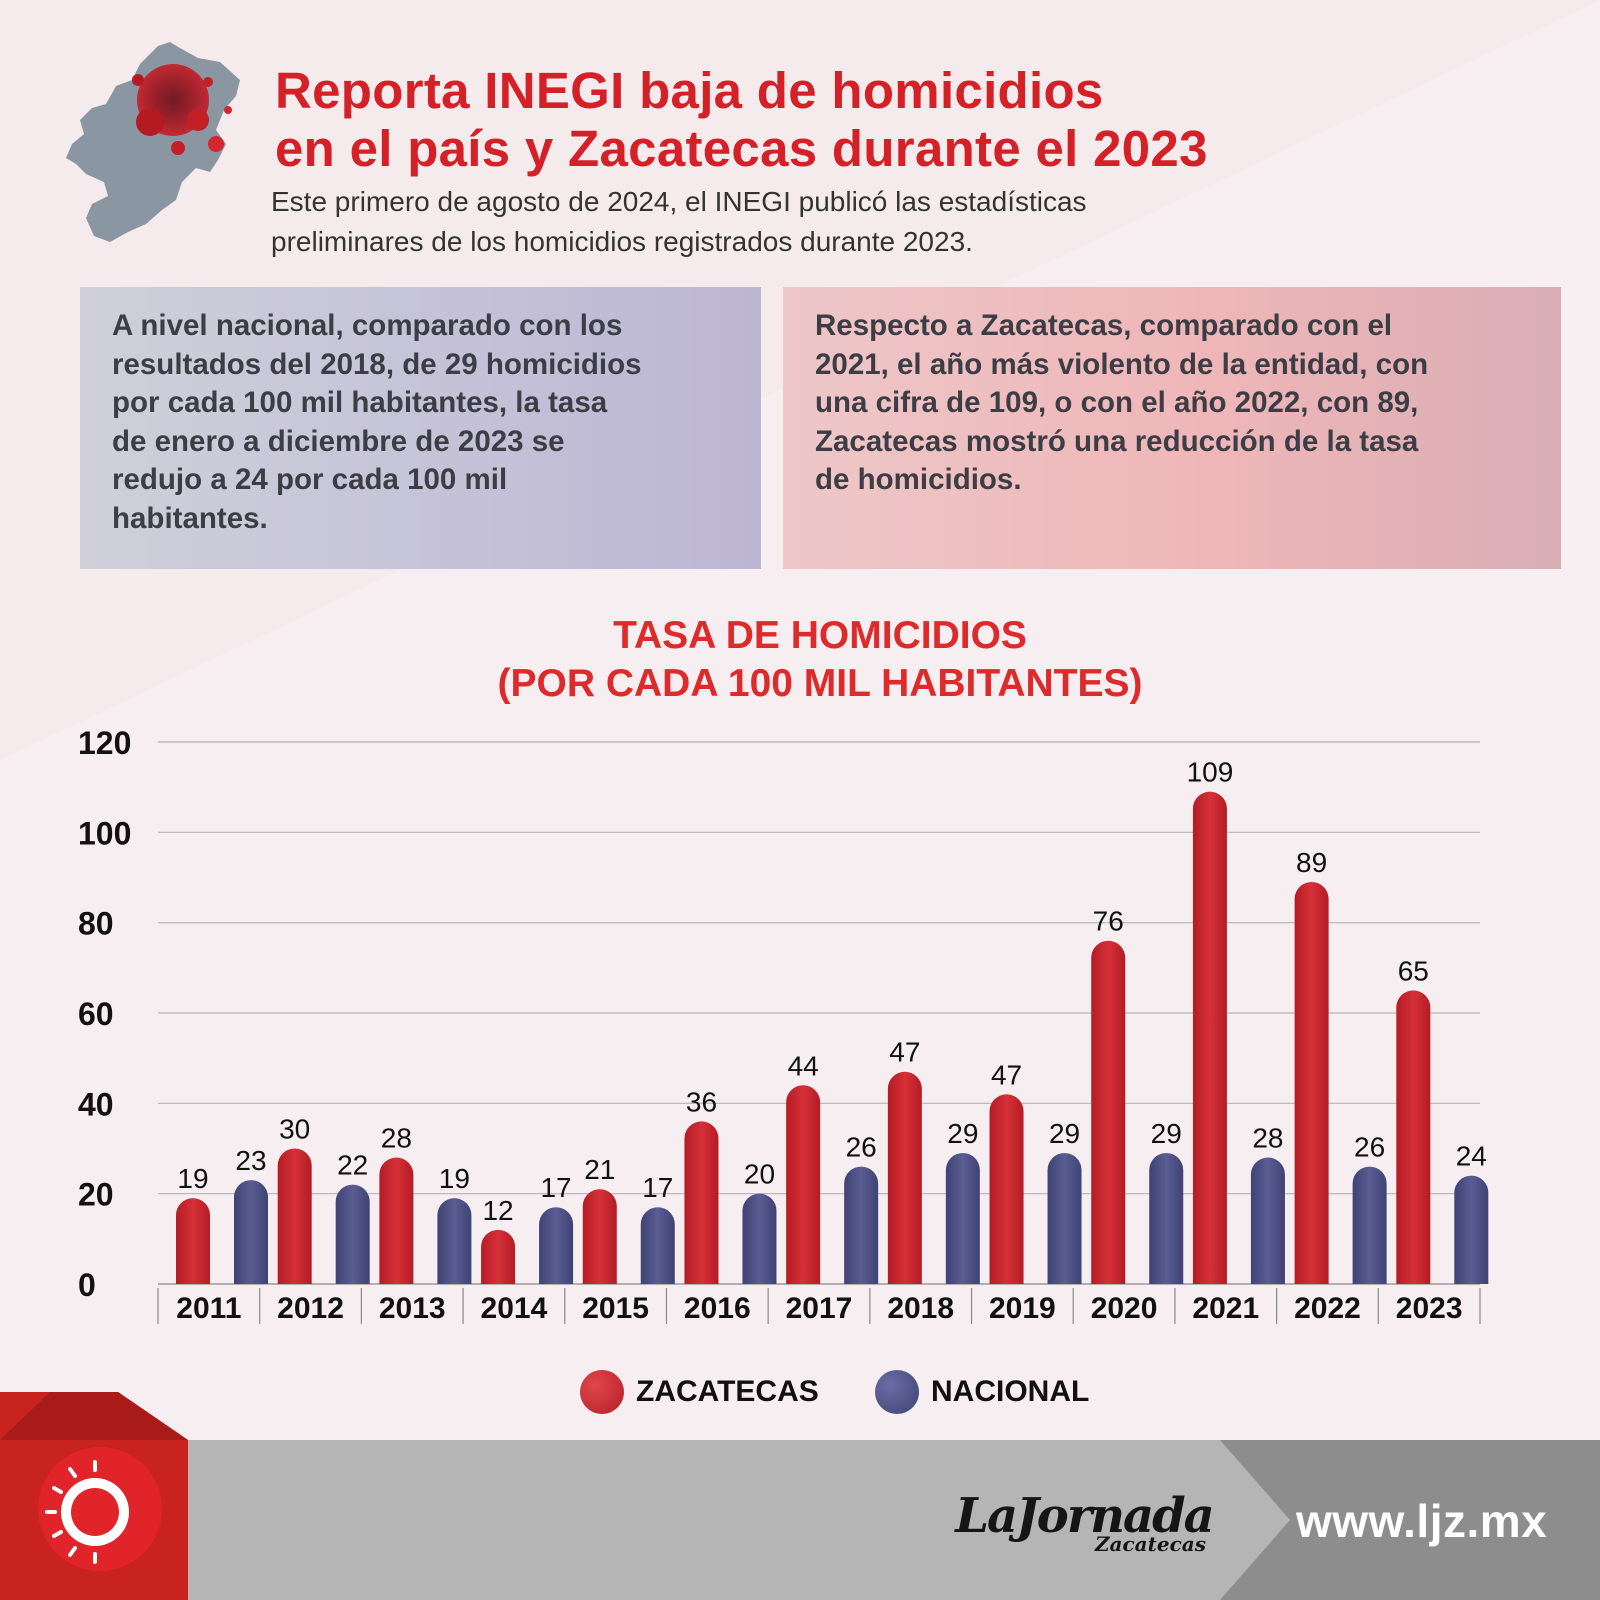  I want to click on data-label-zacatecas: 89, so click(1311, 862).